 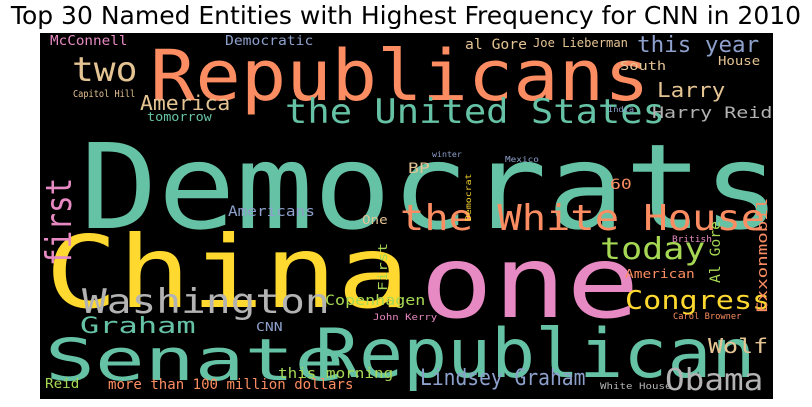 I want to click on word-india: India, so click(x=621, y=109).